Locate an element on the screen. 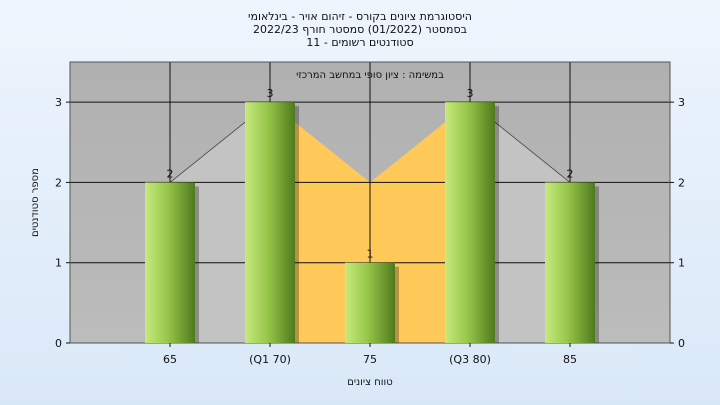  x-axis-title: טווח ציונים is located at coordinates (369, 382).